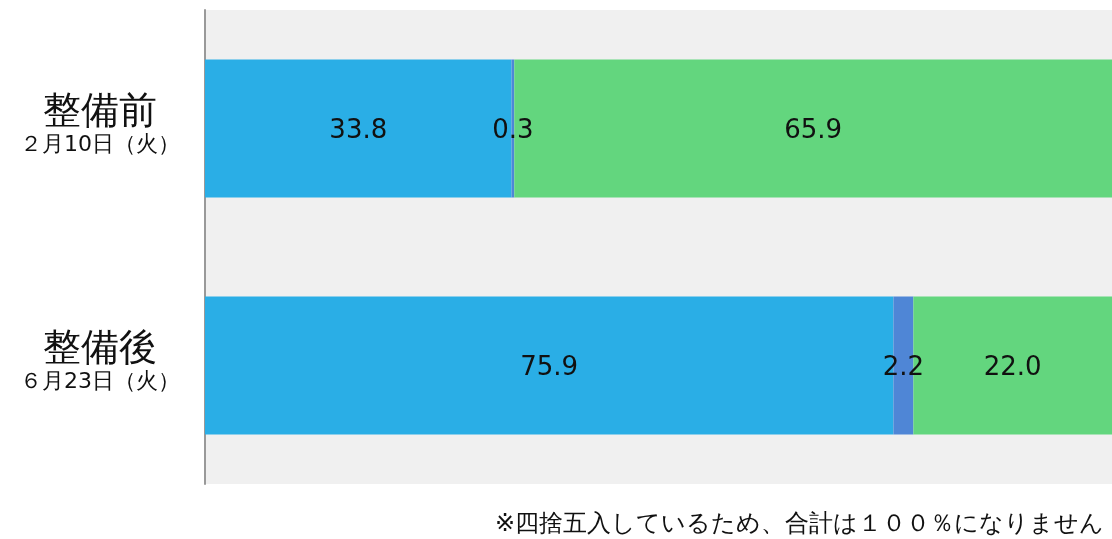 This screenshot has width=1112, height=539. Describe the element at coordinates (358, 128) in the screenshot. I see `data-label: 33.8` at that location.